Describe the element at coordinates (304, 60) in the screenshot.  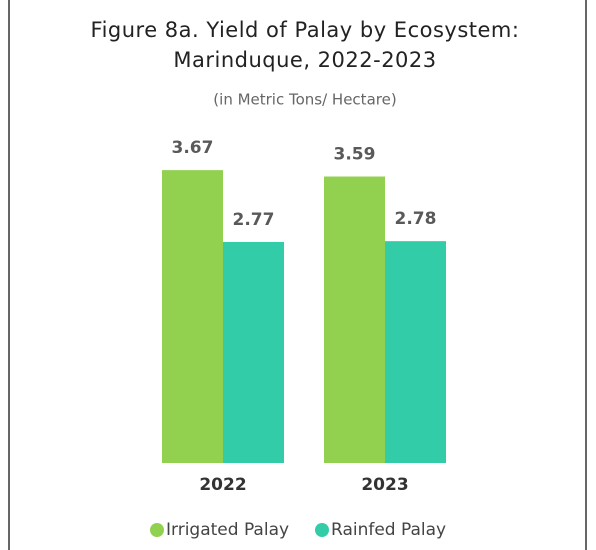
I see `chart-title: Marinduque, 2022-2023` at that location.